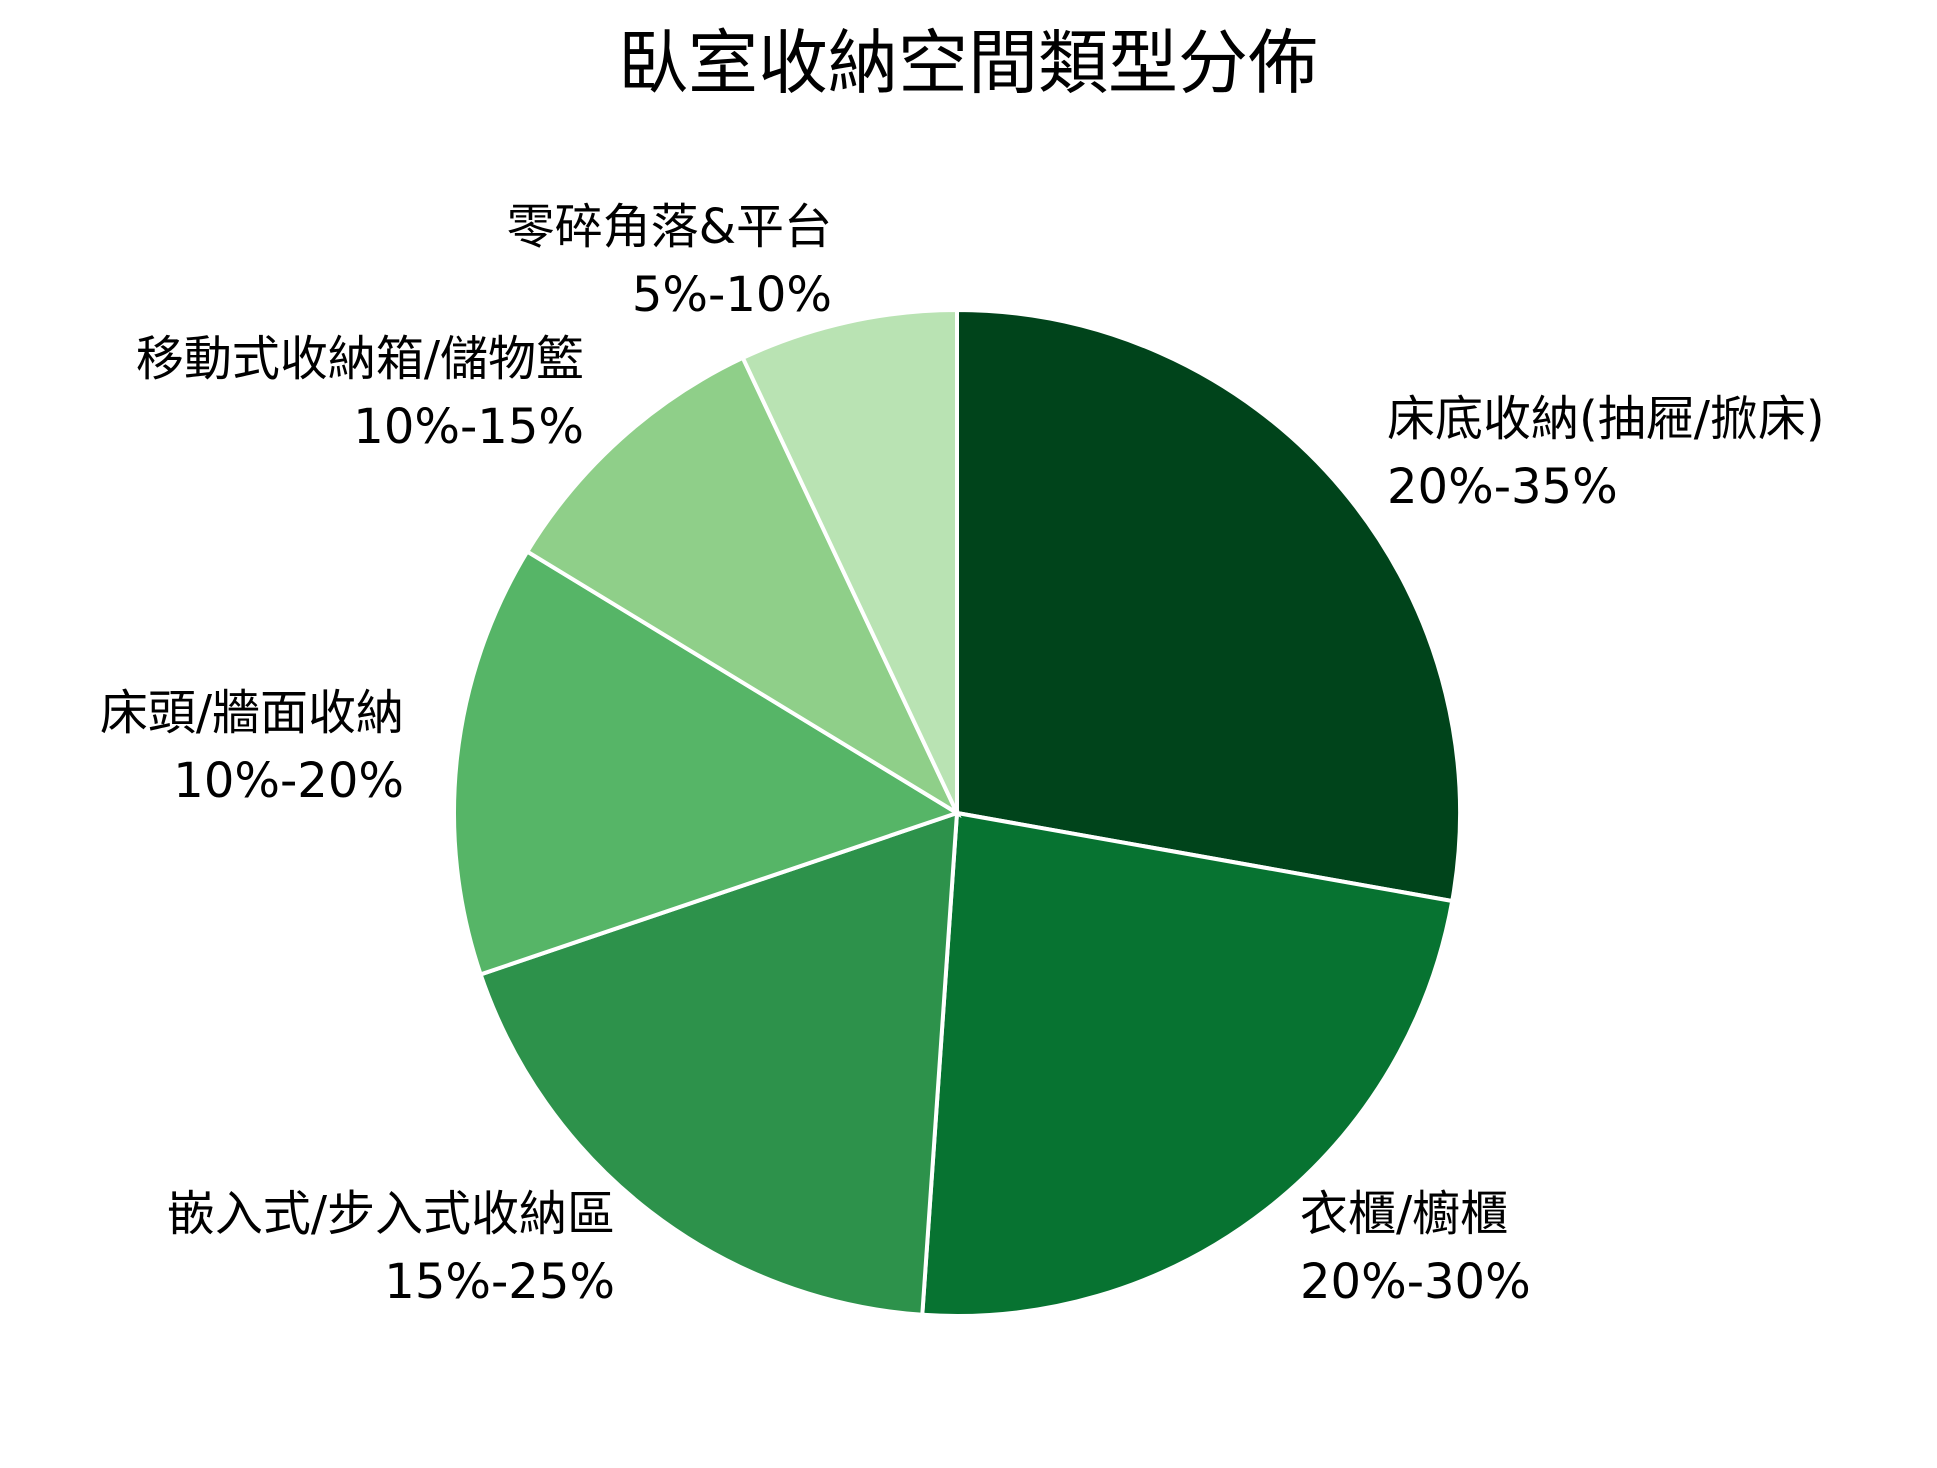 This screenshot has width=1937, height=1468. What do you see at coordinates (360, 359) in the screenshot?
I see `slice-label: 移動式收納箱/儲物籃` at bounding box center [360, 359].